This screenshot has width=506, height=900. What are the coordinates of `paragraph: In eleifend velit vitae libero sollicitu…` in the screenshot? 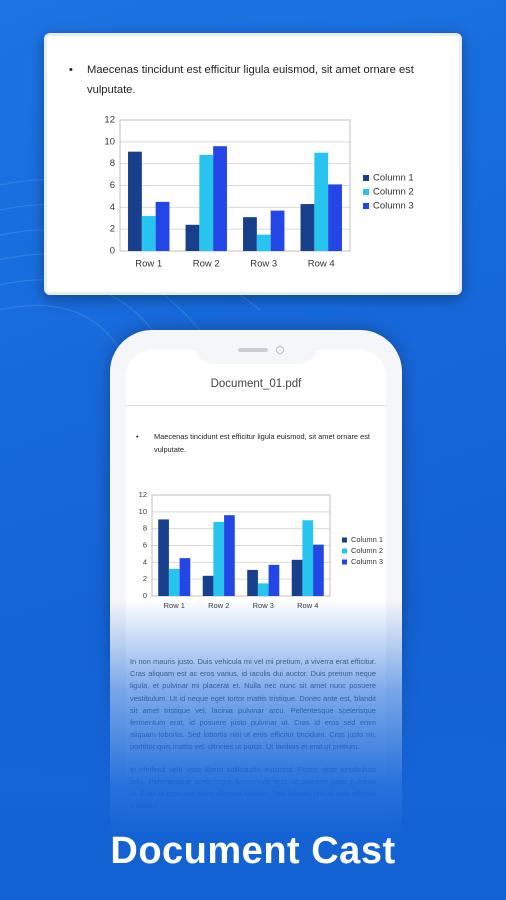 It's located at (253, 787).